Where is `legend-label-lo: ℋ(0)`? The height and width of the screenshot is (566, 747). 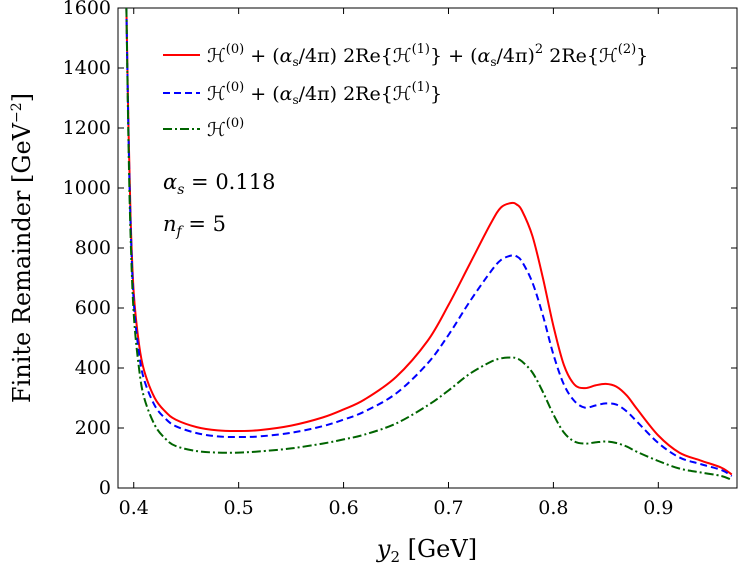 legend-label-lo: ℋ(0) is located at coordinates (225, 128).